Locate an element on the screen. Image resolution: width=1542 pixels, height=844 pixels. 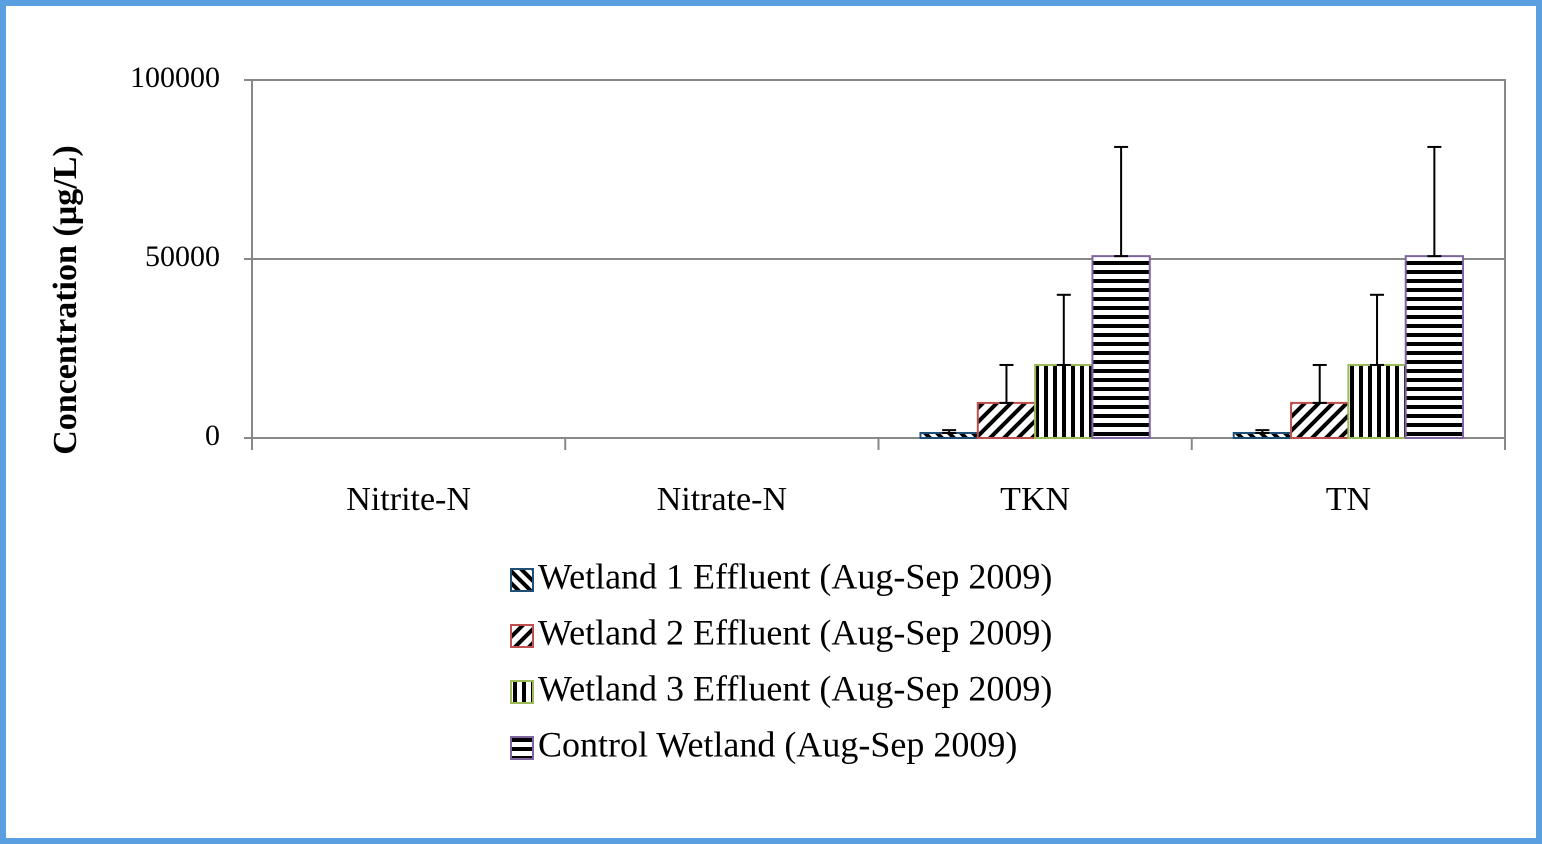
legend-label: Wetland 3 Effluent (Aug-Sep 2009) is located at coordinates (795, 688).